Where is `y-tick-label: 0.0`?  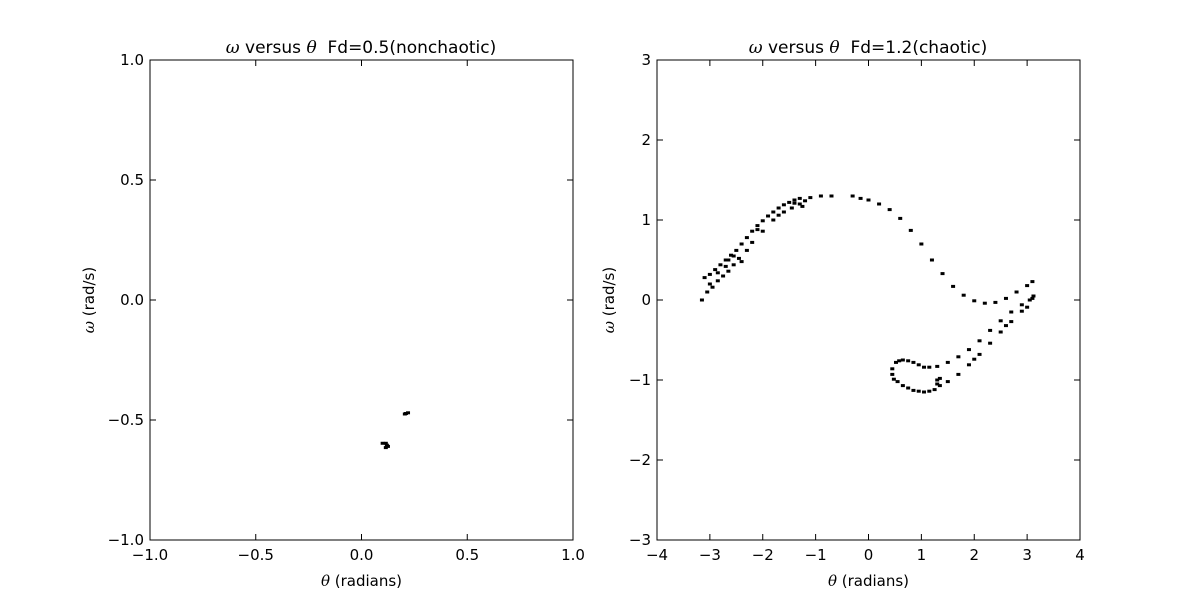
y-tick-label: 0.0 is located at coordinates (132, 300).